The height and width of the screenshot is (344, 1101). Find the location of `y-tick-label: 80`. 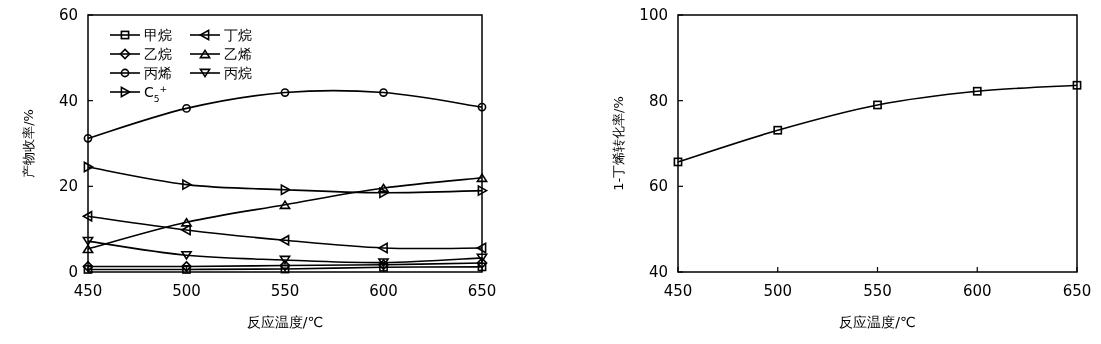

y-tick-label: 80 is located at coordinates (658, 100).